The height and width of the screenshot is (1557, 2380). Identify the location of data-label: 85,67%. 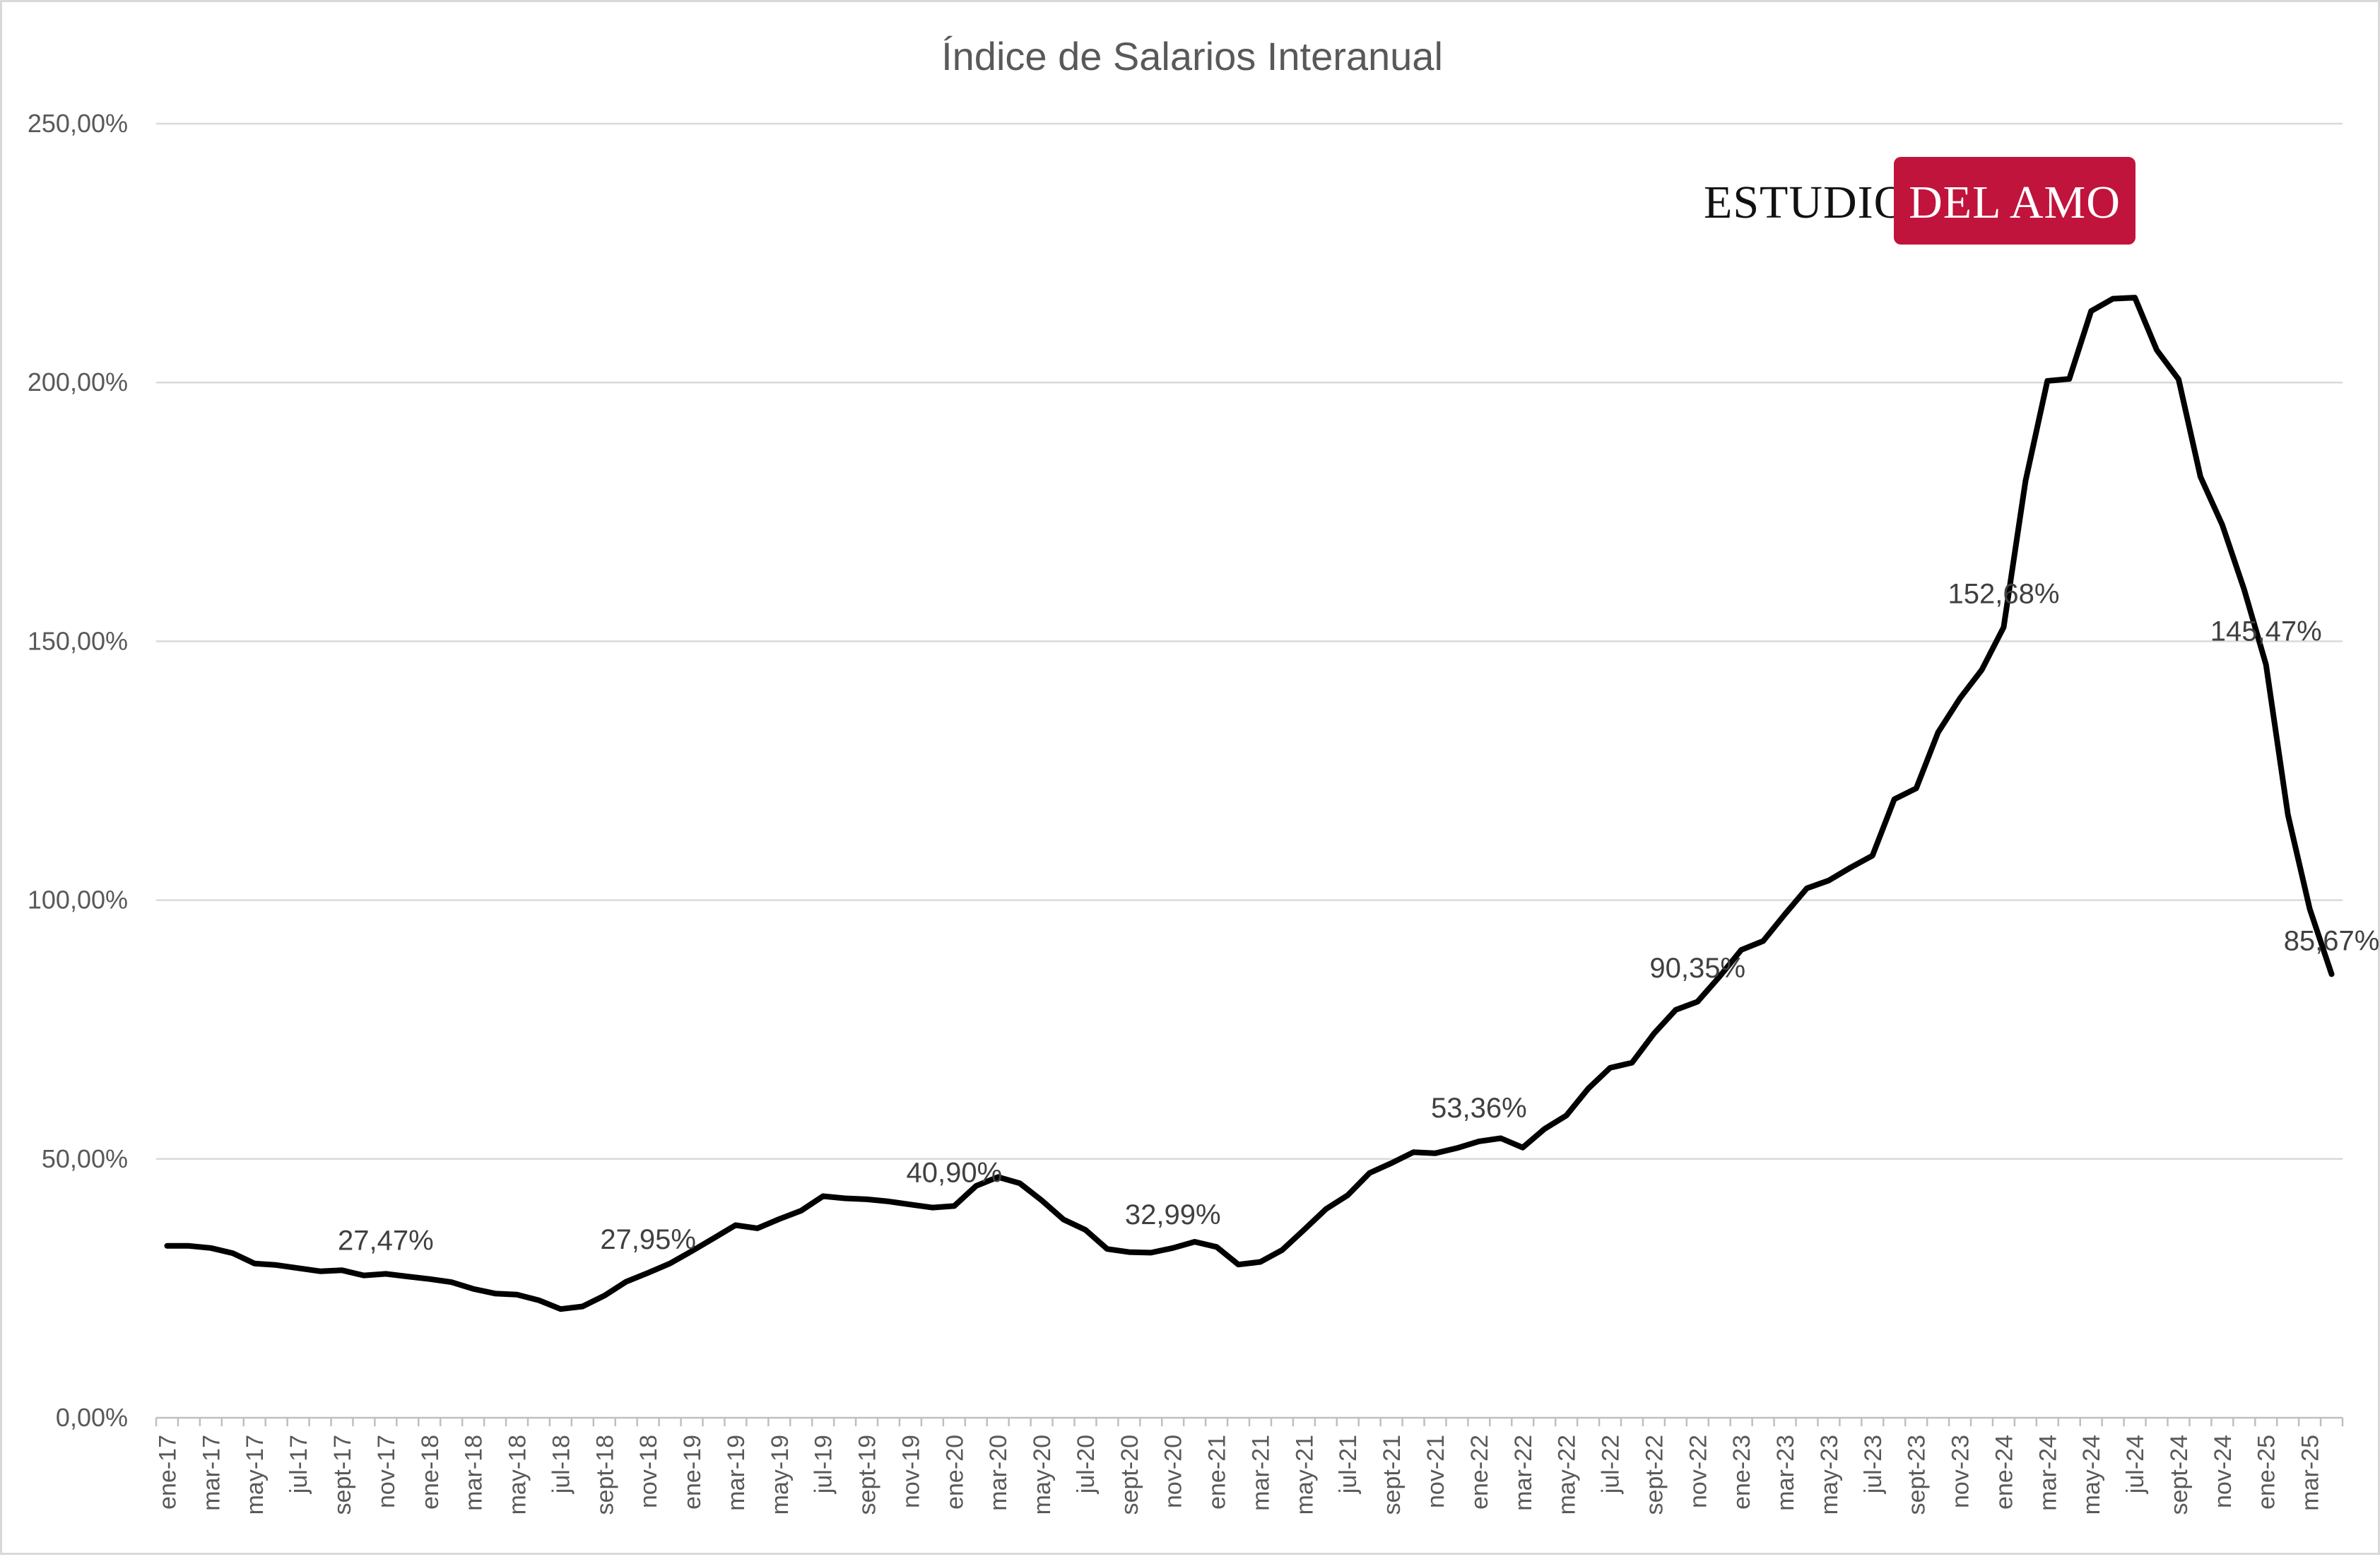
(2332, 940).